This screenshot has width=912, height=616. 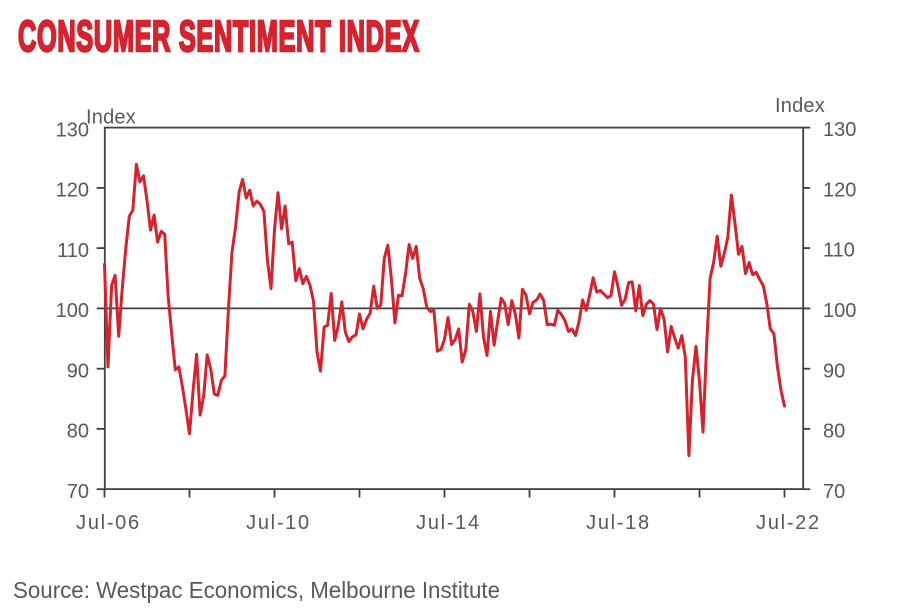 I want to click on svg-text: Jul-22, so click(x=788, y=523).